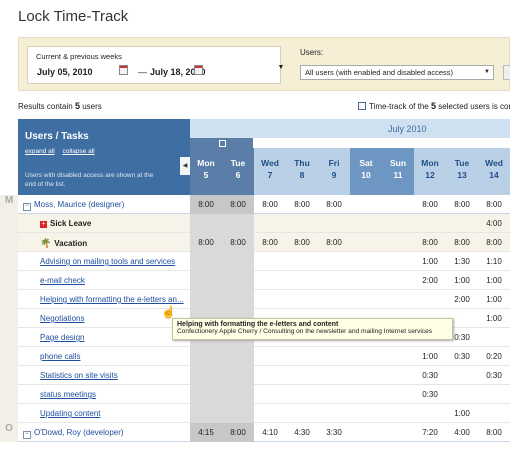  What do you see at coordinates (123, 70) in the screenshot?
I see `calendar-from-icon` at bounding box center [123, 70].